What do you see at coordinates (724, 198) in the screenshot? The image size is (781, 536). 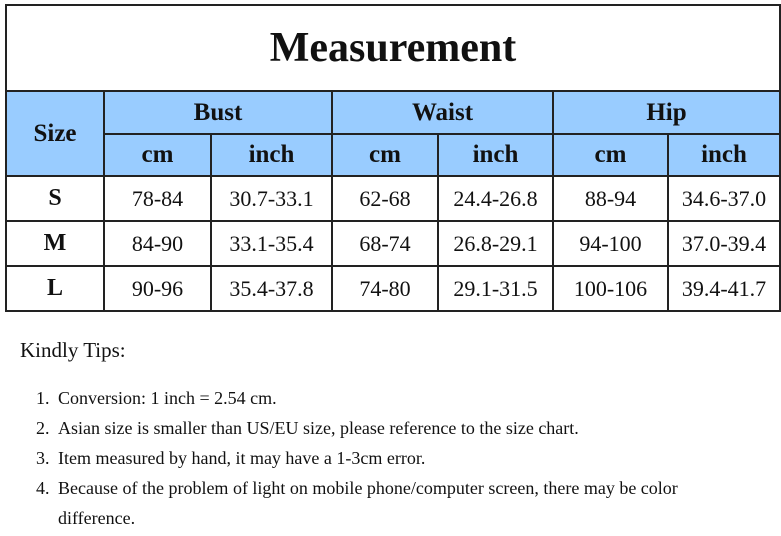 I see `value-cell: 34.6-37.0` at bounding box center [724, 198].